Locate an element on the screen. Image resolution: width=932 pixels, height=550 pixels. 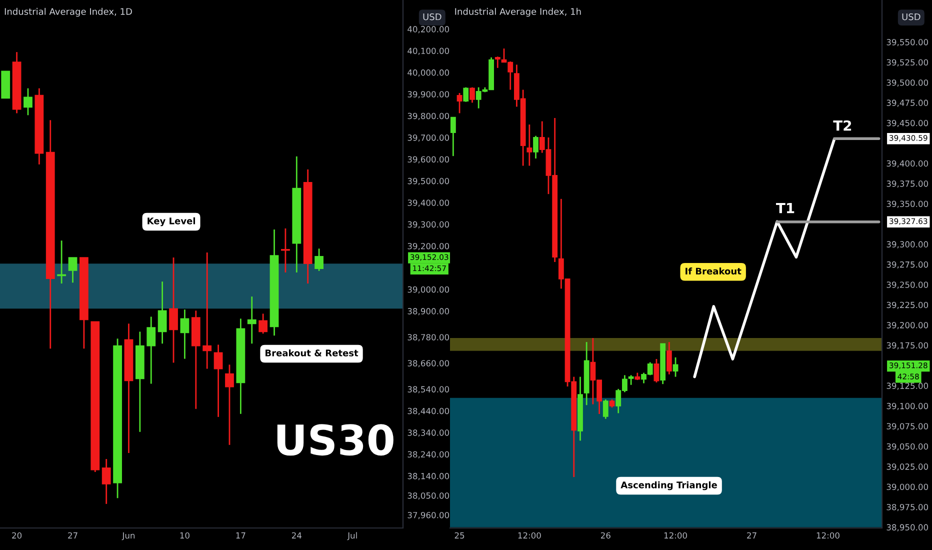
y-tick-label: 40,200.00 is located at coordinates (429, 30).